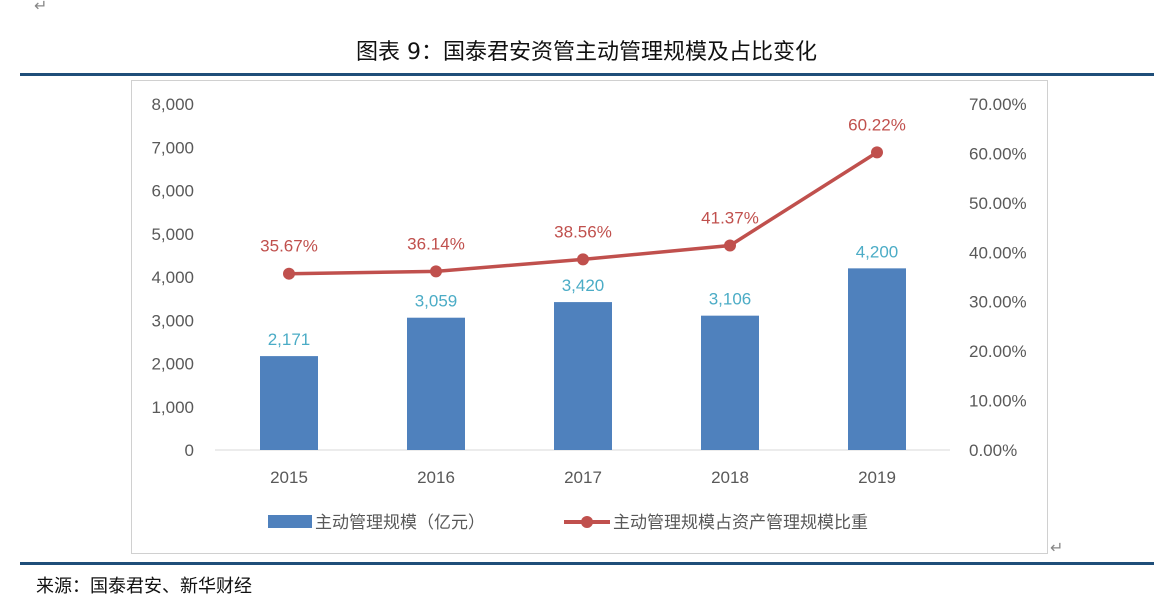 This screenshot has width=1173, height=607. What do you see at coordinates (172, 277) in the screenshot?
I see `left-tick-label: 4,000` at bounding box center [172, 277].